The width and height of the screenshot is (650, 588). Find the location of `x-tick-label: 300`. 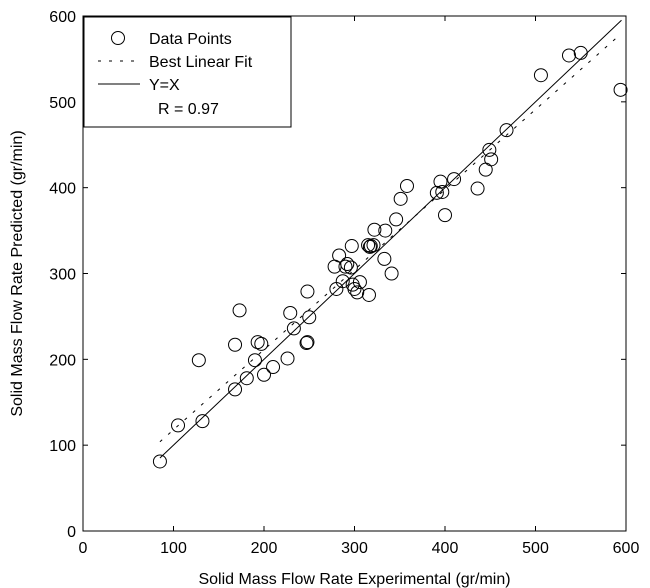

x-tick-label: 300 is located at coordinates (354, 548).